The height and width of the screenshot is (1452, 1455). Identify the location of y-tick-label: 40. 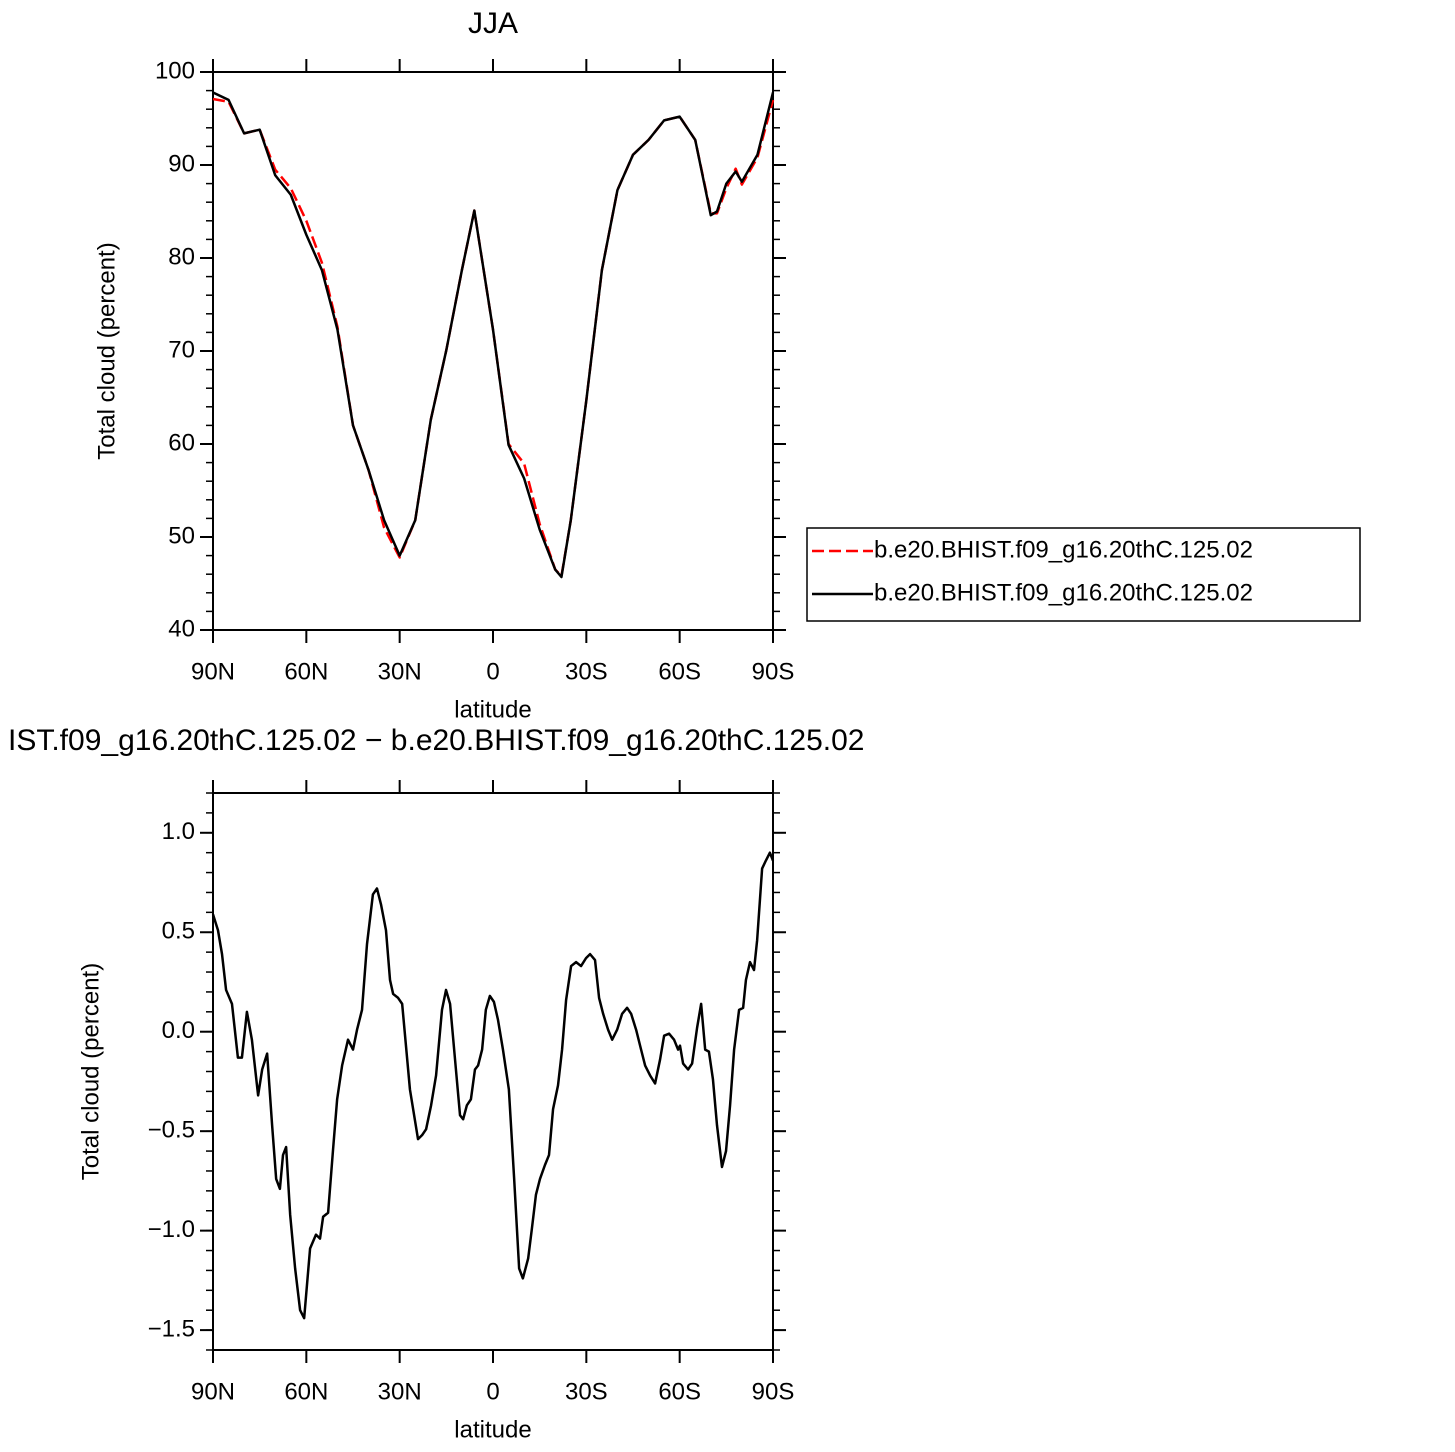
(181, 628).